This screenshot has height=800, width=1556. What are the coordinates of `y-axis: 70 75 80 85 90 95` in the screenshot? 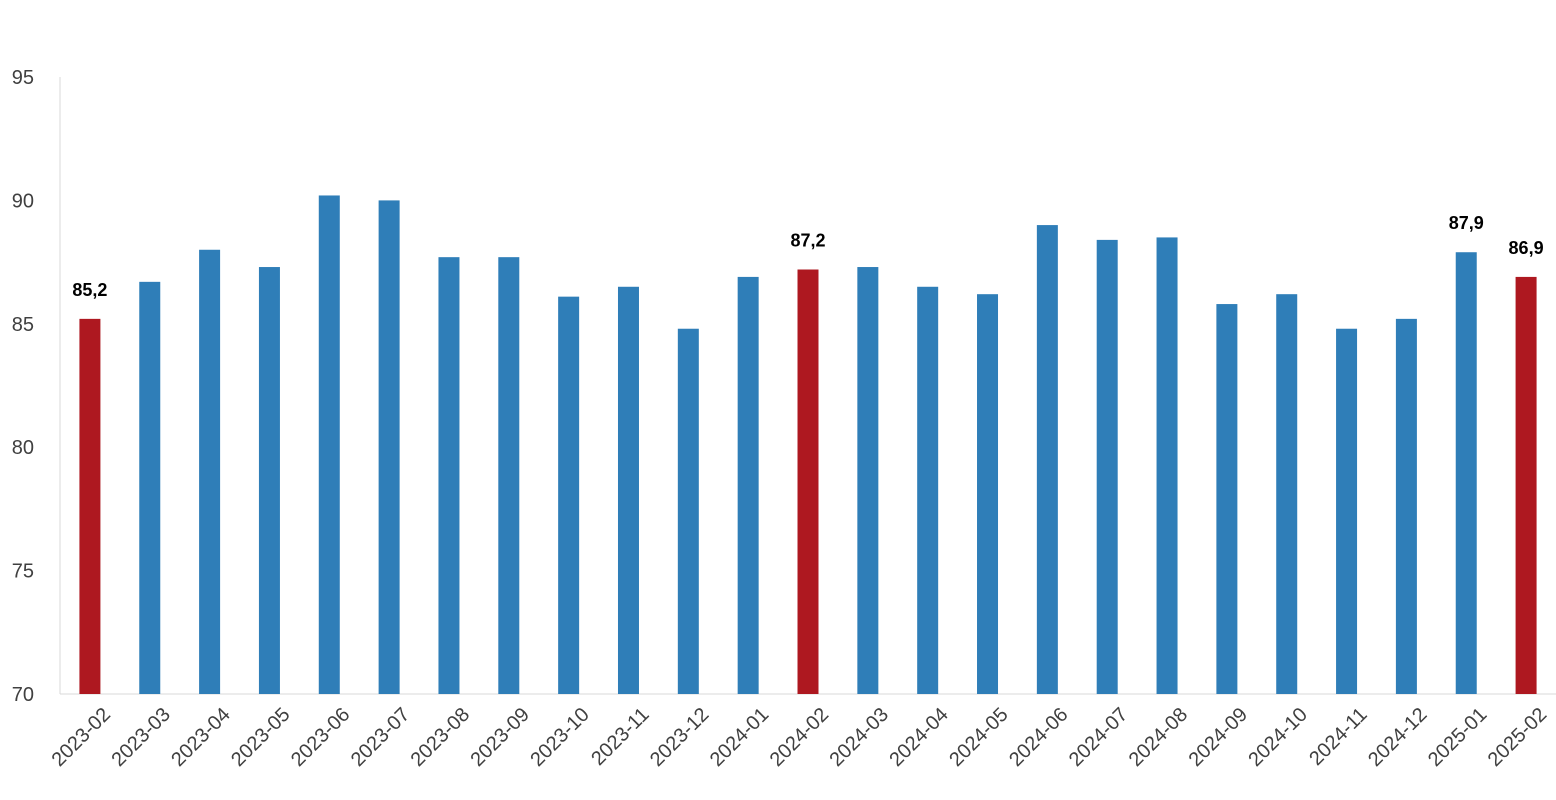 It's located at (36, 386).